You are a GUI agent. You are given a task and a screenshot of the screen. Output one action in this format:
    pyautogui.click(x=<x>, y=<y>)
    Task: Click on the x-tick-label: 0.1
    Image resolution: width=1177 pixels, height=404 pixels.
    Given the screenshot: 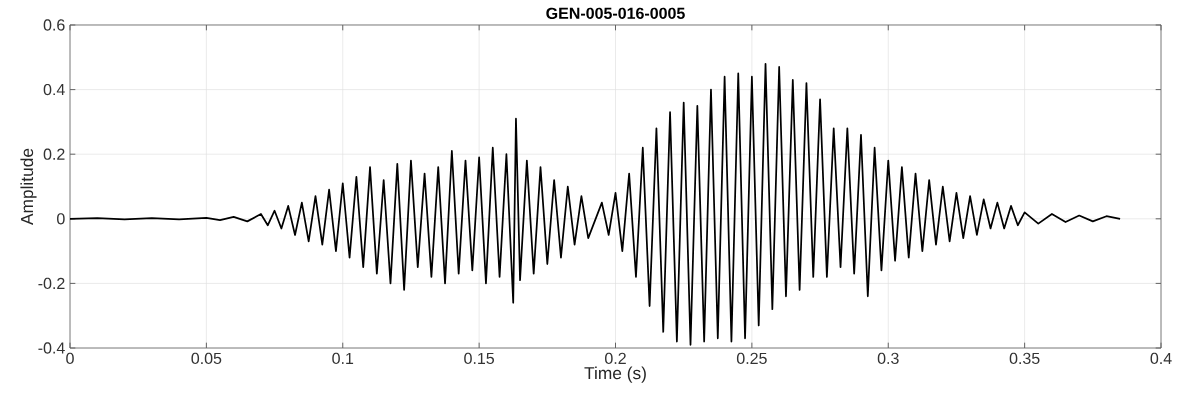 What is the action you would take?
    pyautogui.click(x=343, y=358)
    